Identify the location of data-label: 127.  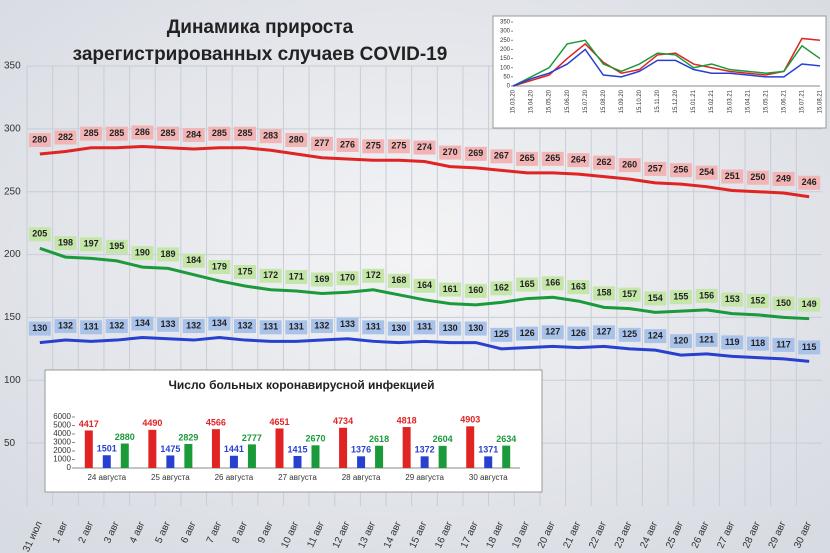
(604, 332).